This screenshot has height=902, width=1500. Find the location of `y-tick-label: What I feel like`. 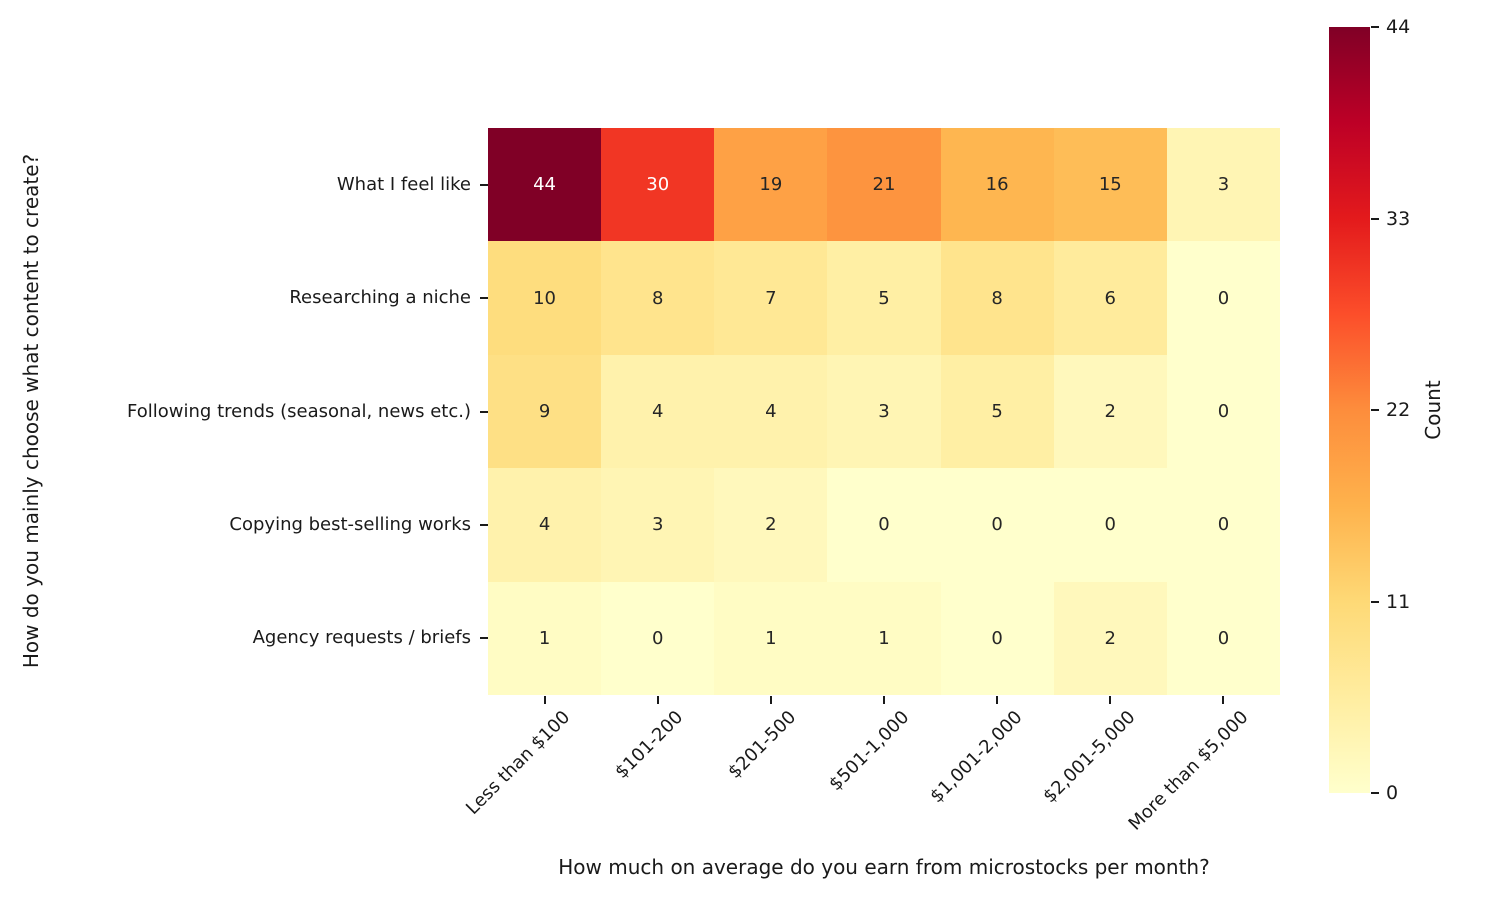

y-tick-label: What I feel like is located at coordinates (403, 184).